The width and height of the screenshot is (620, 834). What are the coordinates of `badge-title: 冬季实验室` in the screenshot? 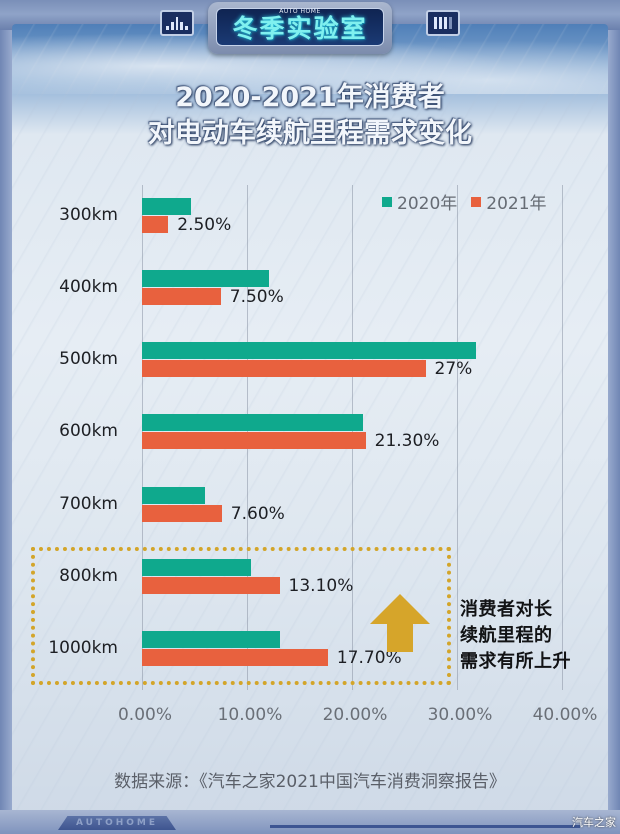 It's located at (300, 28).